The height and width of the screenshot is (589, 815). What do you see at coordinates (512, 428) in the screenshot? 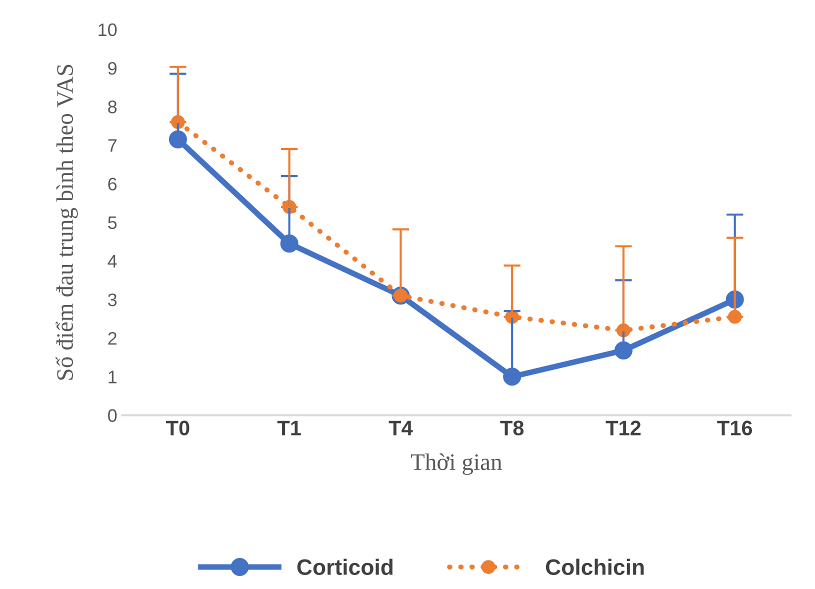
I see `x-tick-label: T8` at bounding box center [512, 428].